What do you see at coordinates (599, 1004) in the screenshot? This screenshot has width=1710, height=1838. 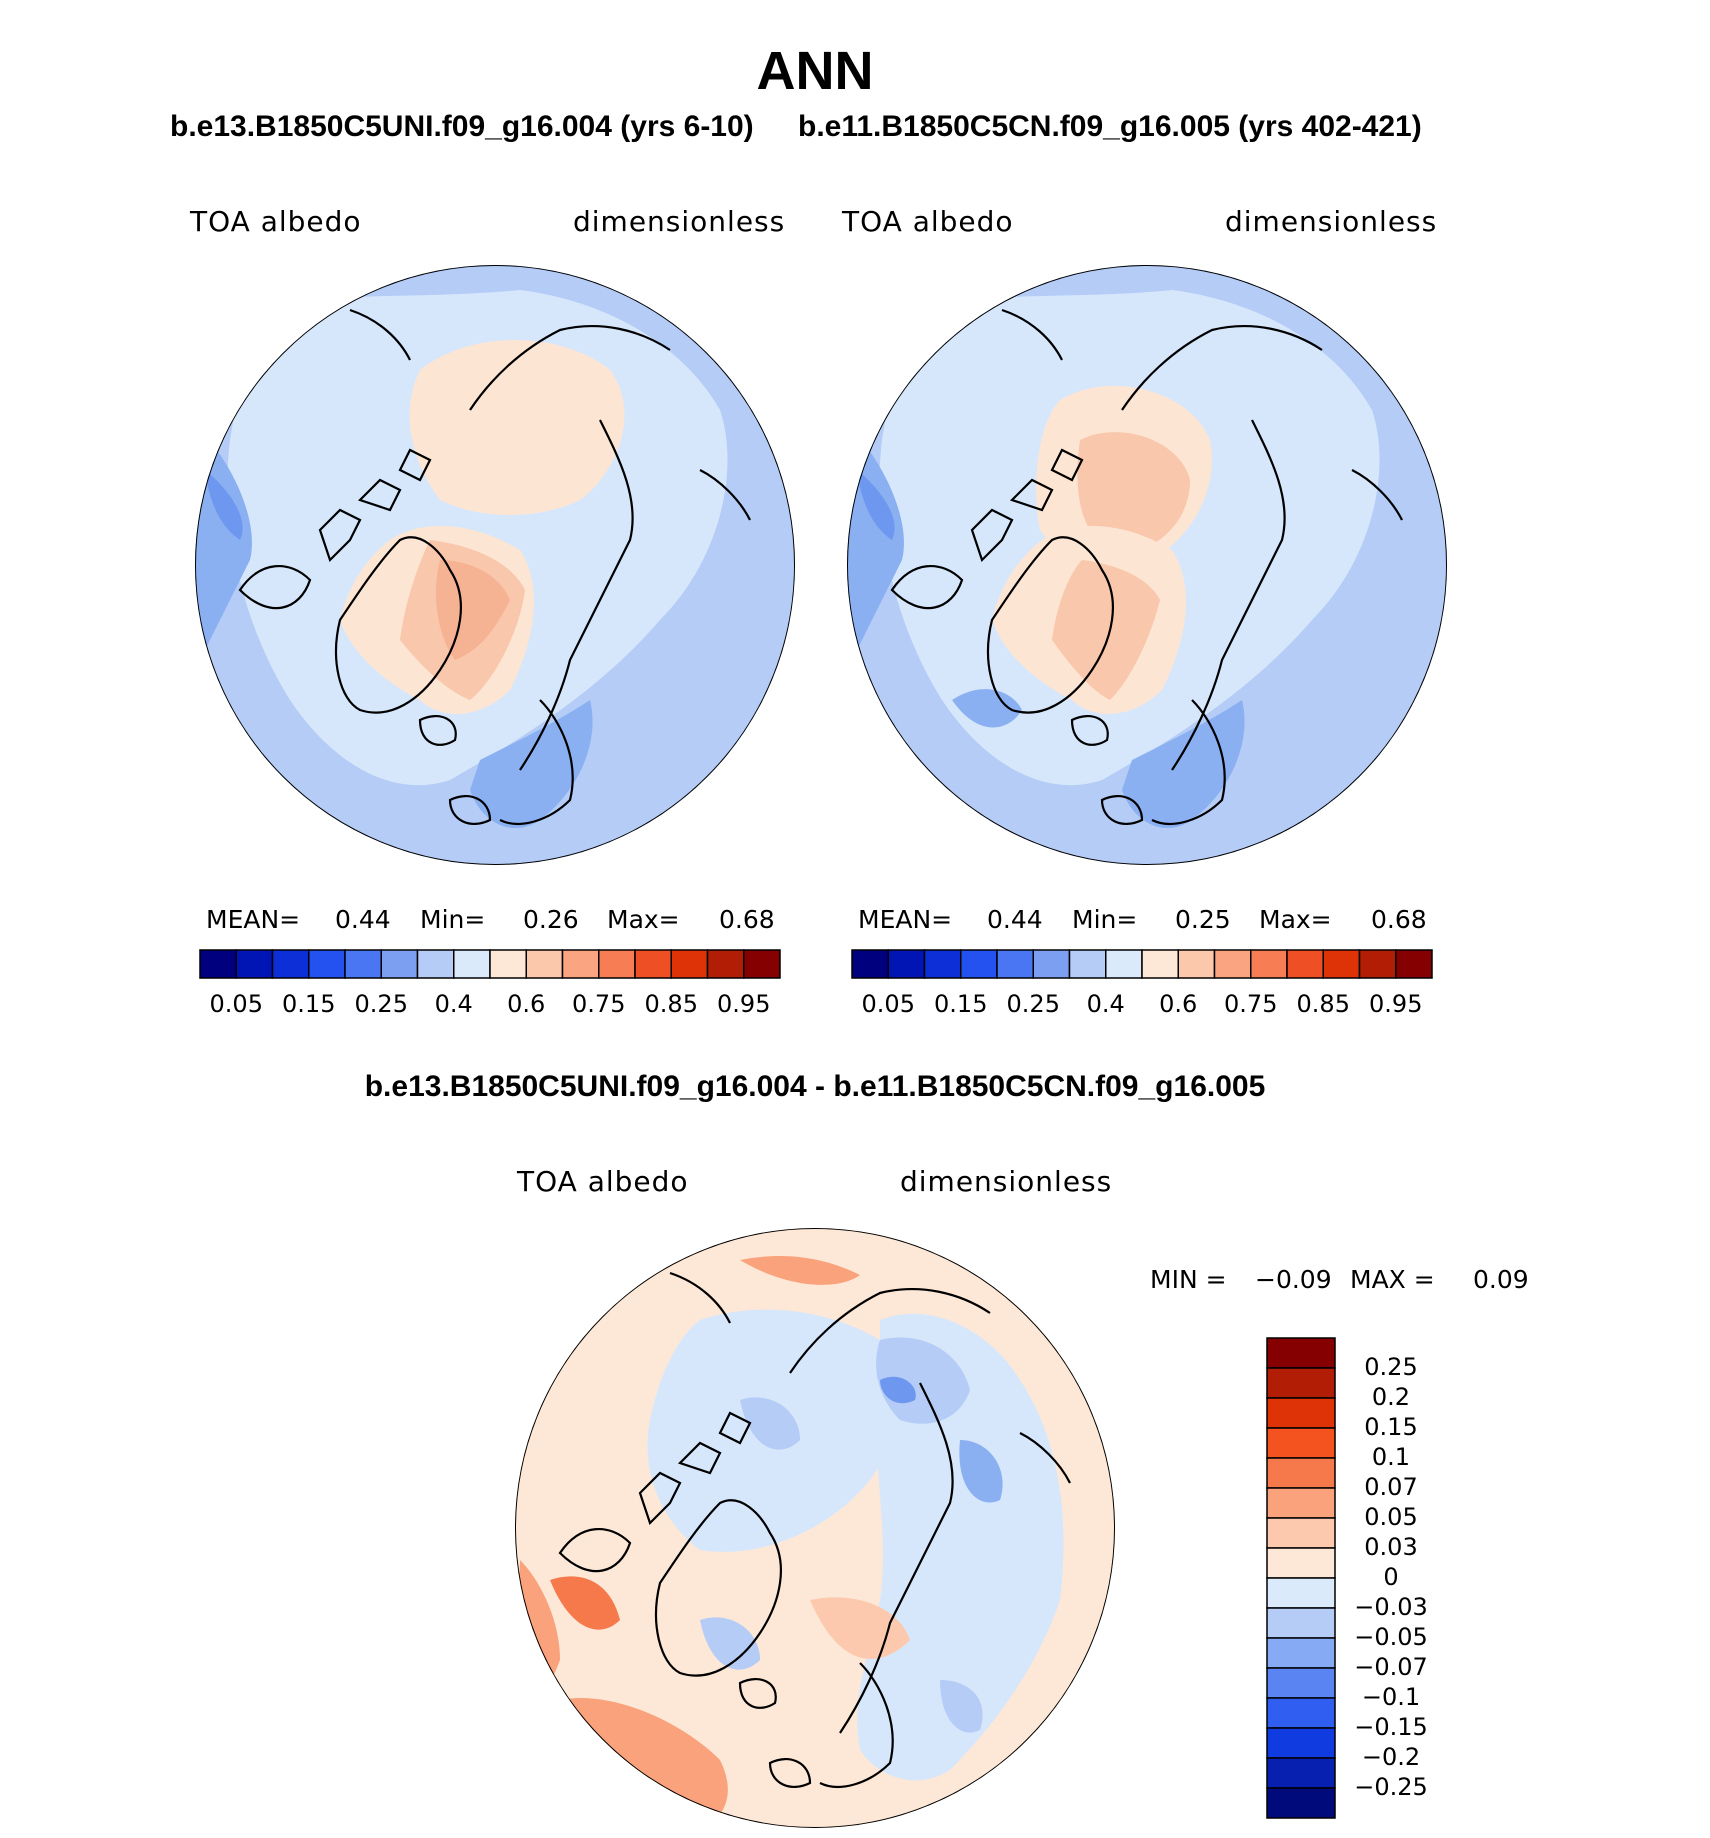 I see `colorbar-left-tick-label: 0.75` at bounding box center [599, 1004].